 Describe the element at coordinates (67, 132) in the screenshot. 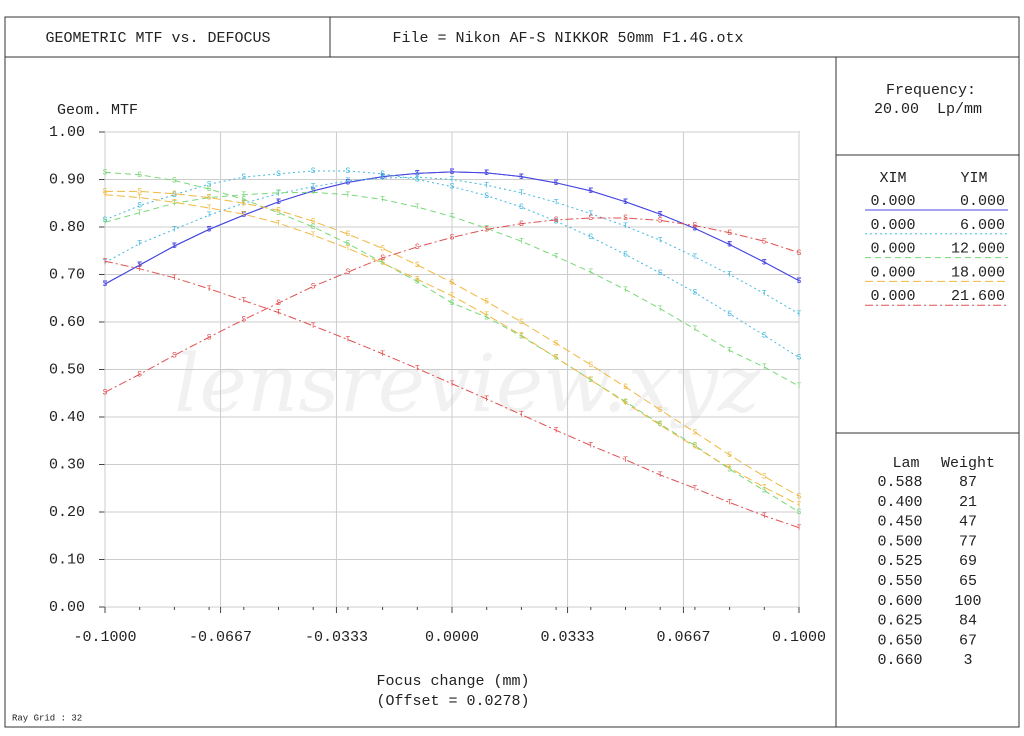

I see `y-tick-label: 1.00` at that location.